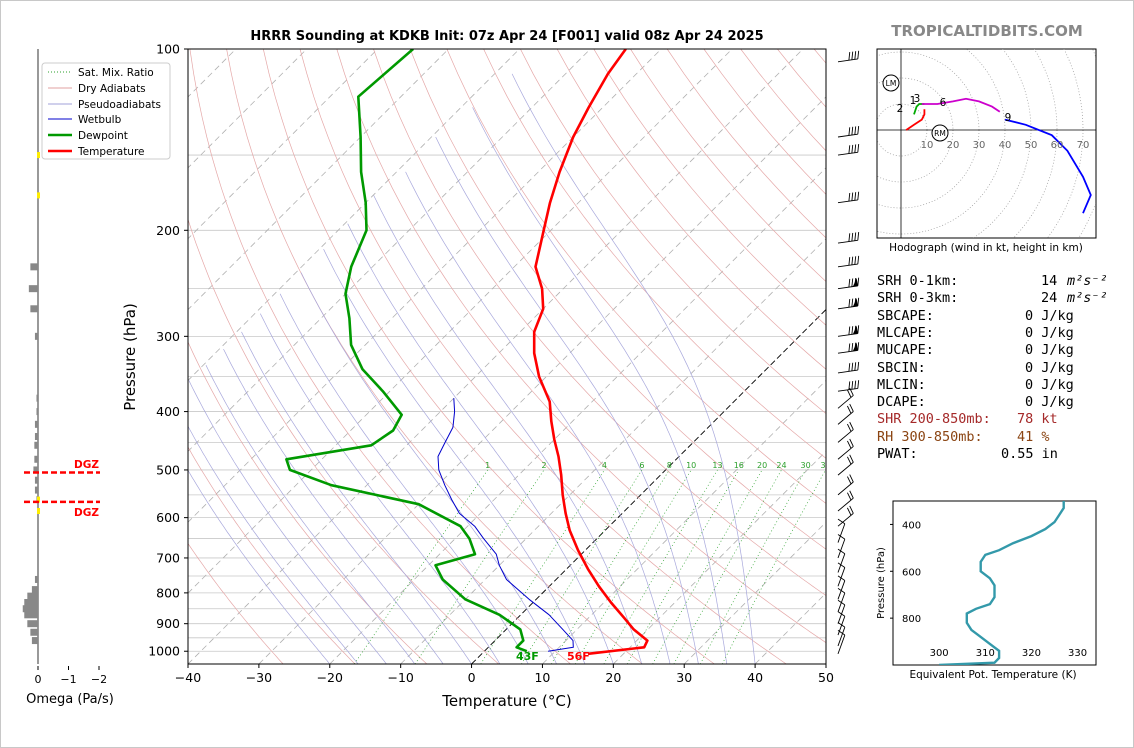 This screenshot has height=748, width=1134. I want to click on y-tick-label: 700, so click(168, 557).